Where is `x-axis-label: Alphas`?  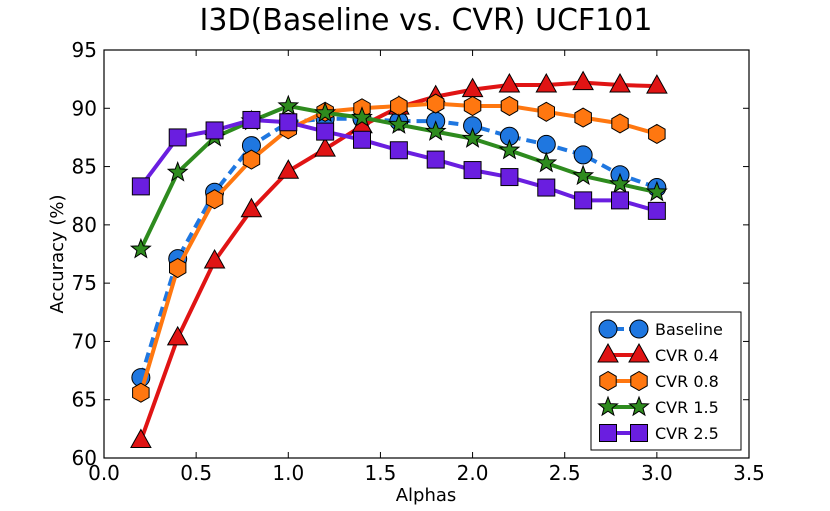
x-axis-label: Alphas is located at coordinates (426, 495).